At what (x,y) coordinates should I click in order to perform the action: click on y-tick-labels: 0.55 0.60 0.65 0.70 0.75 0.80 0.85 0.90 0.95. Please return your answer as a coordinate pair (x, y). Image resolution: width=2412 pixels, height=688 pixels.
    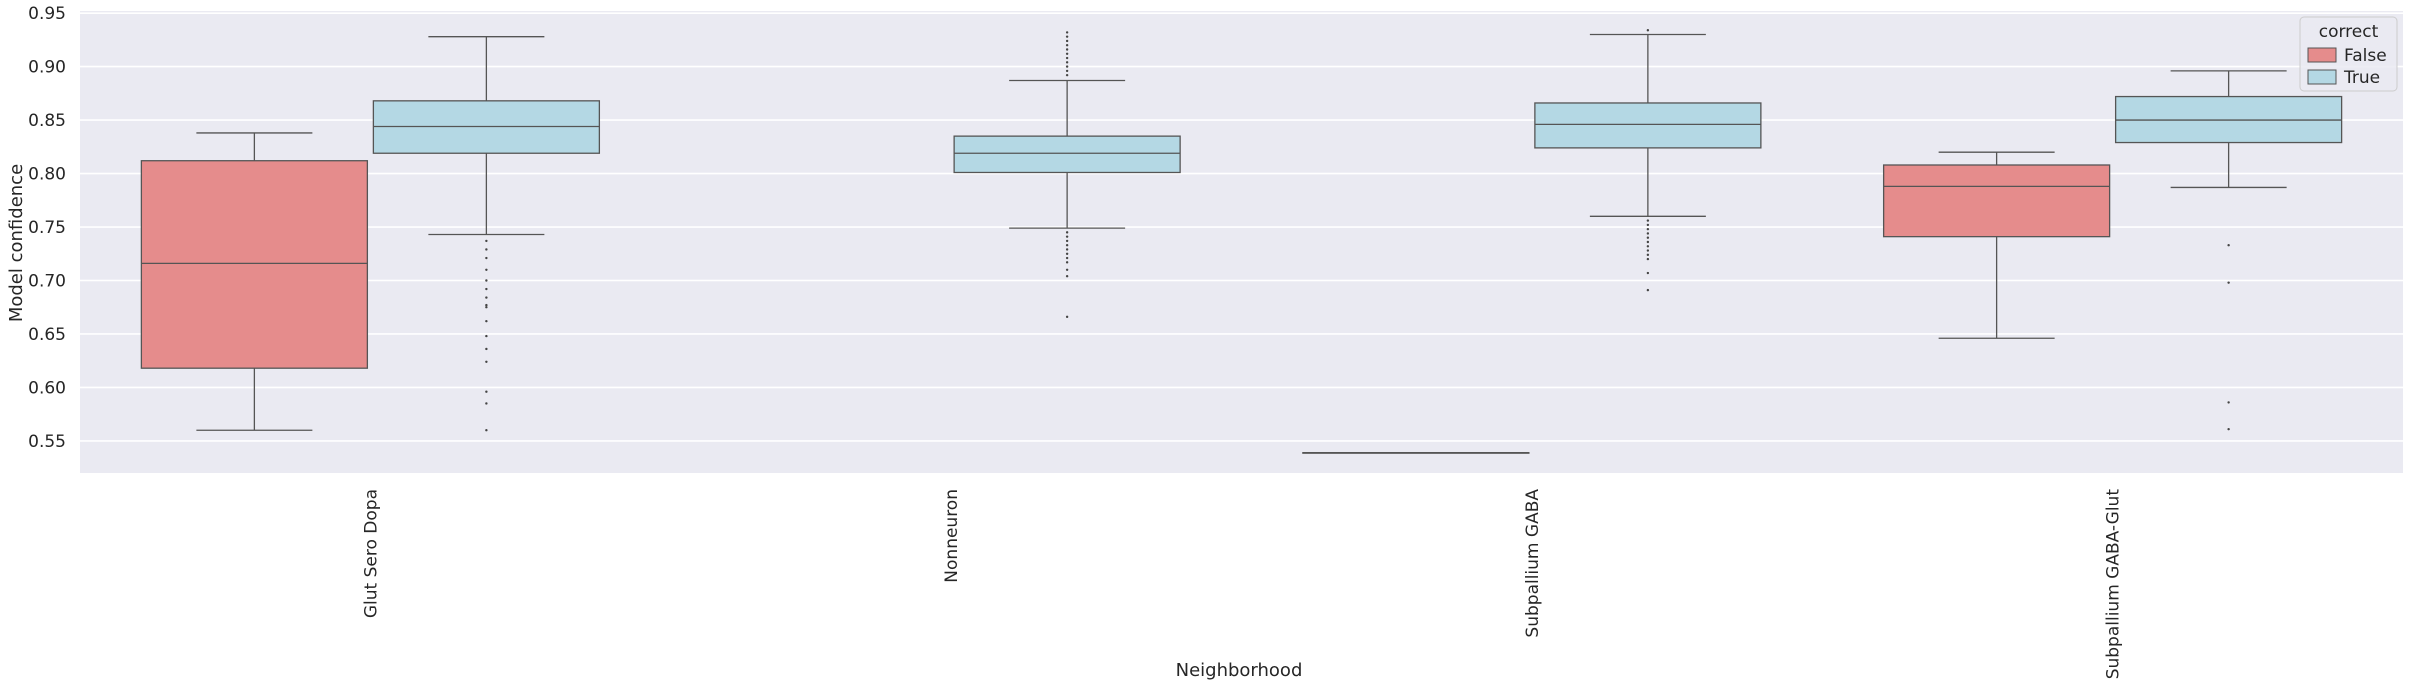
    Looking at the image, I should click on (47, 228).